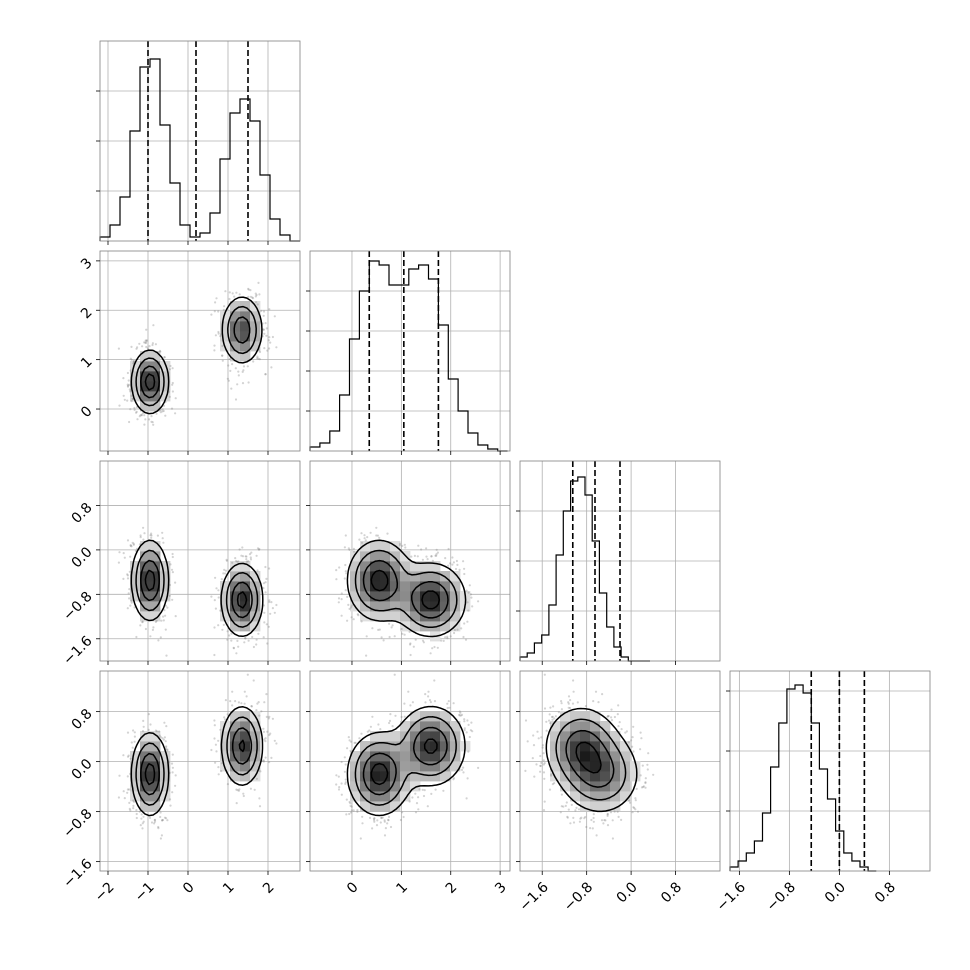 The image size is (970, 970). I want to click on contour-lines, so click(197, 761).